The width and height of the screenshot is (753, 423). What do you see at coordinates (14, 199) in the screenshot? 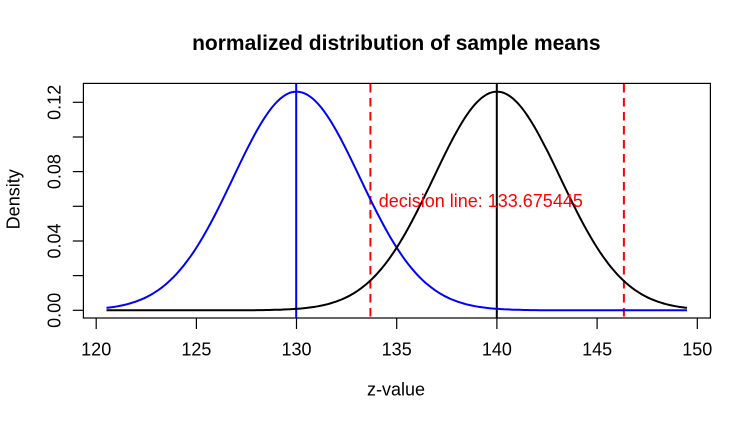
I see `svg-text: Density` at bounding box center [14, 199].